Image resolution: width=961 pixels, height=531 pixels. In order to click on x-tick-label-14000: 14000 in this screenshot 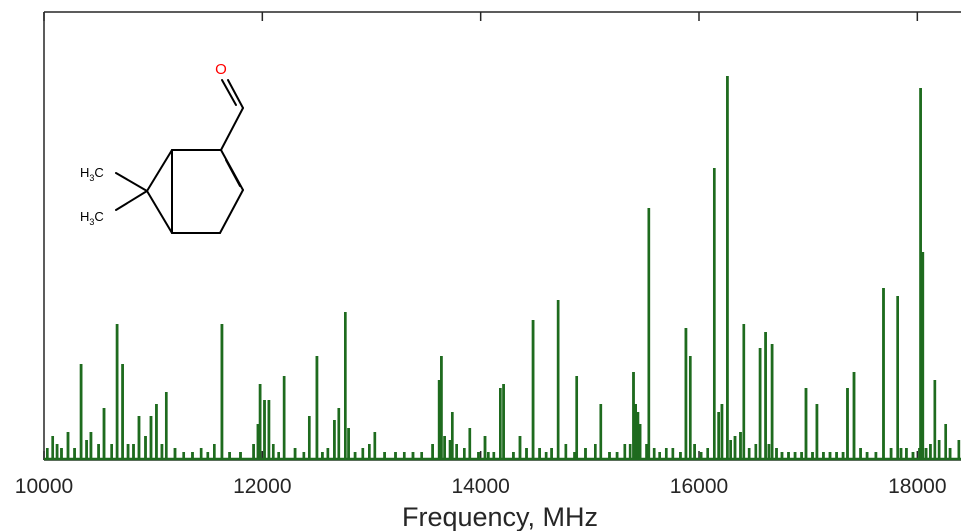, I will do `click(480, 486)`.